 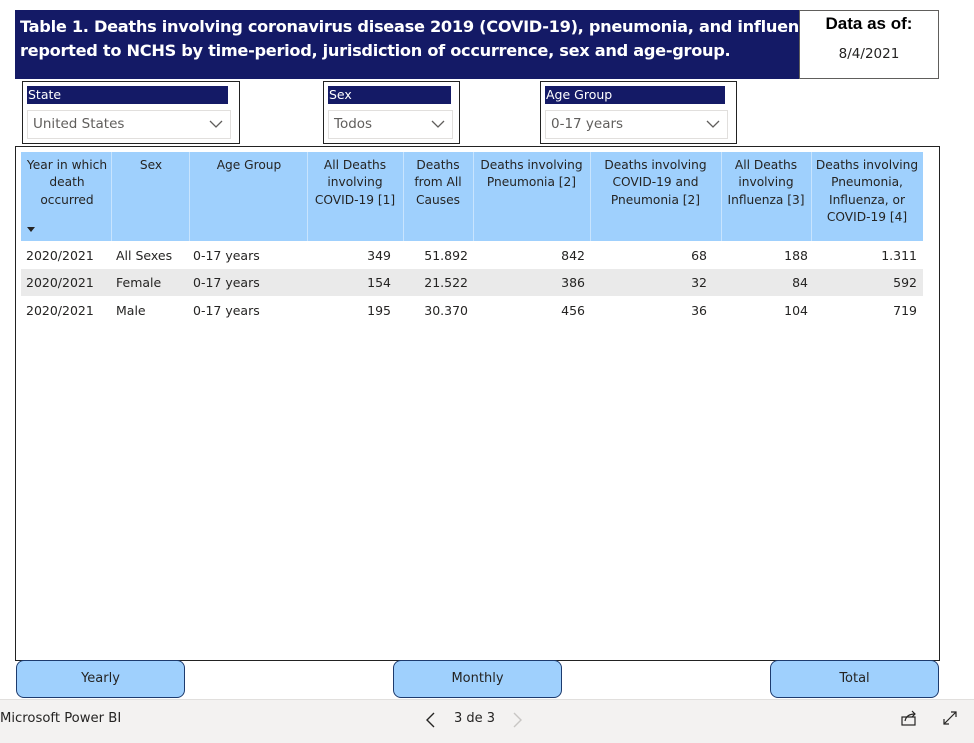 I want to click on sex-slicer: Sex Todos, so click(x=391, y=112).